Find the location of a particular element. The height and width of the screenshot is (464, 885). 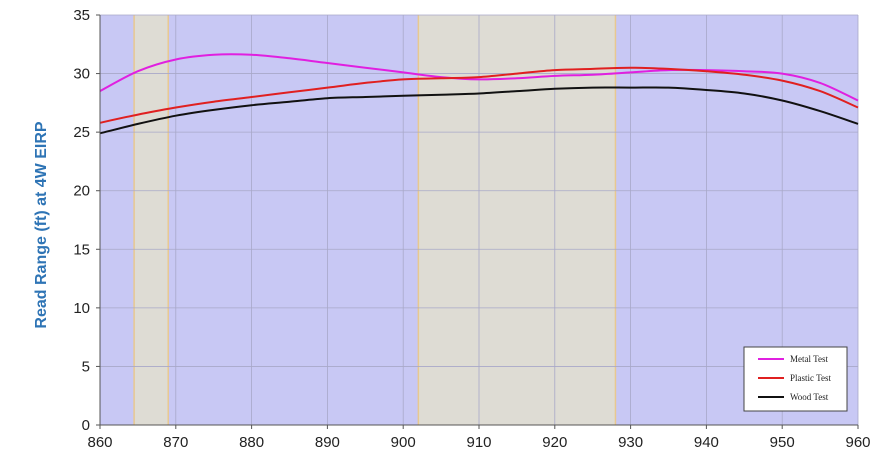

x-tick-label: 900 is located at coordinates (403, 442).